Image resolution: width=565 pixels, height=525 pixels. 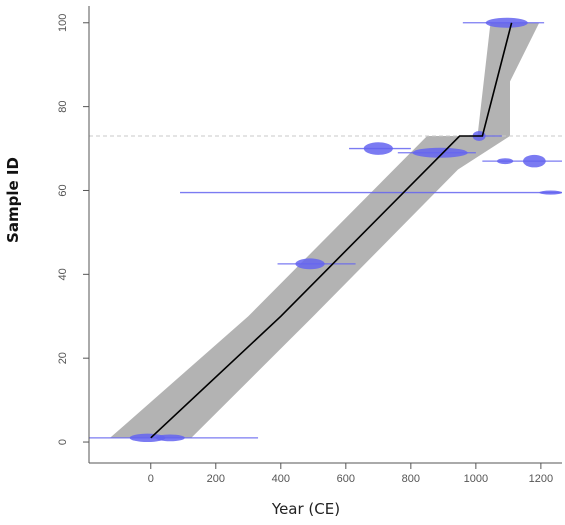 I want to click on y-tick-label: 20, so click(x=63, y=358).